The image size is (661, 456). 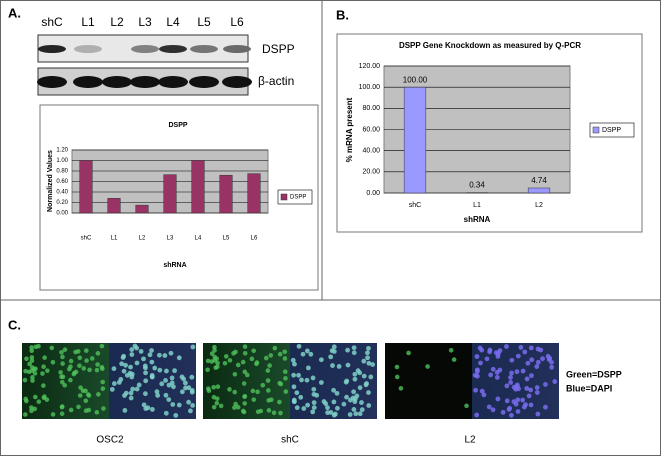 I want to click on x-tick-label: shC, so click(x=415, y=205).